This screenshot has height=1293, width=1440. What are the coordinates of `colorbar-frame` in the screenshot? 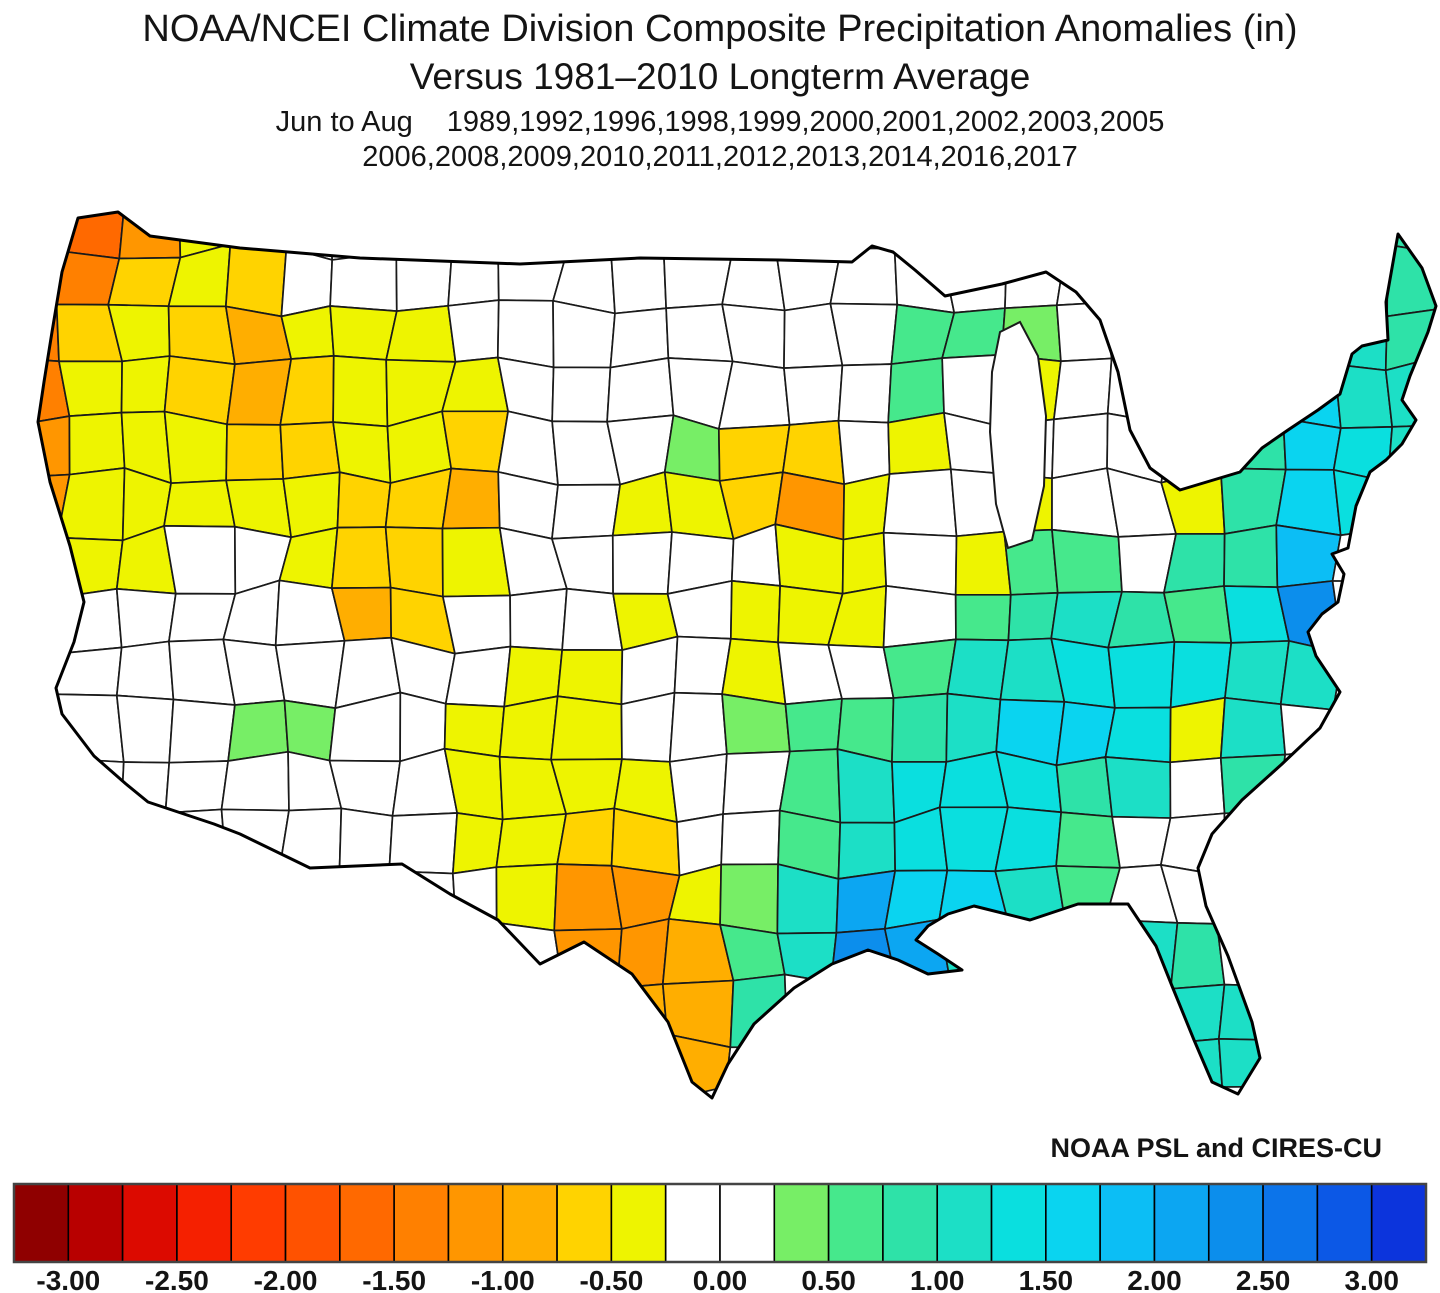 It's located at (720, 1223).